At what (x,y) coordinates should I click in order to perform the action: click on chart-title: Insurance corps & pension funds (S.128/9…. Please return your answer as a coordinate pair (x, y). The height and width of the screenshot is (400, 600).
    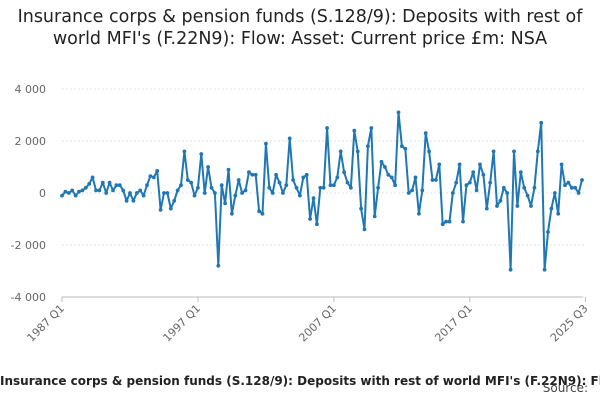
    Looking at the image, I should click on (300, 28).